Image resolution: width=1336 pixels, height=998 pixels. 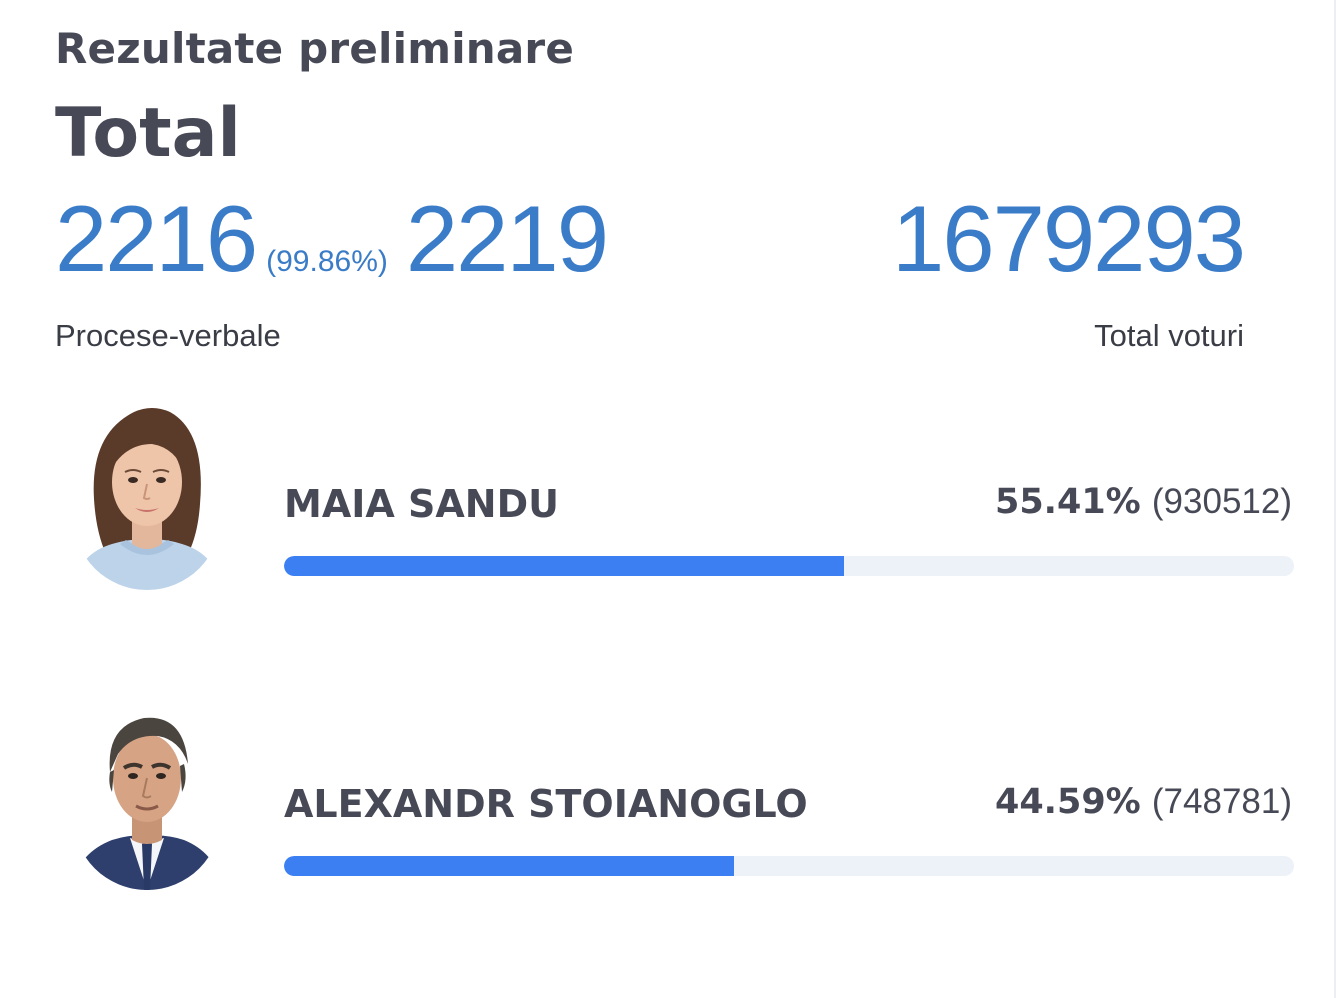 What do you see at coordinates (1143, 802) in the screenshot?
I see `candidate-result: 44.59% (748781)` at bounding box center [1143, 802].